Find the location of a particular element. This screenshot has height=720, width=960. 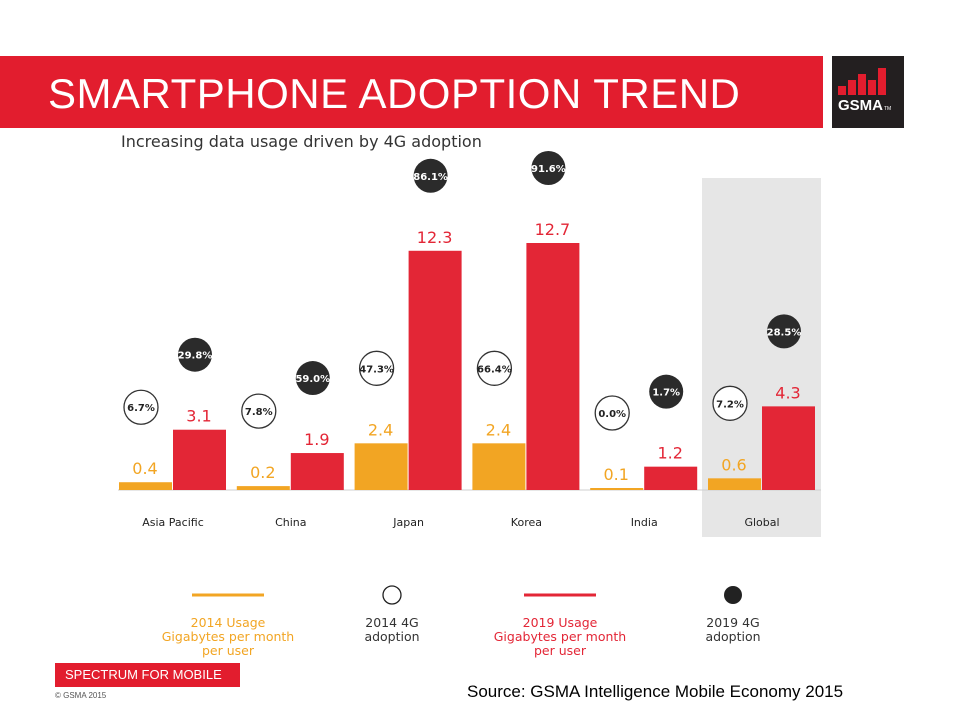

legend-label-line: 2019 4G is located at coordinates (732, 622).